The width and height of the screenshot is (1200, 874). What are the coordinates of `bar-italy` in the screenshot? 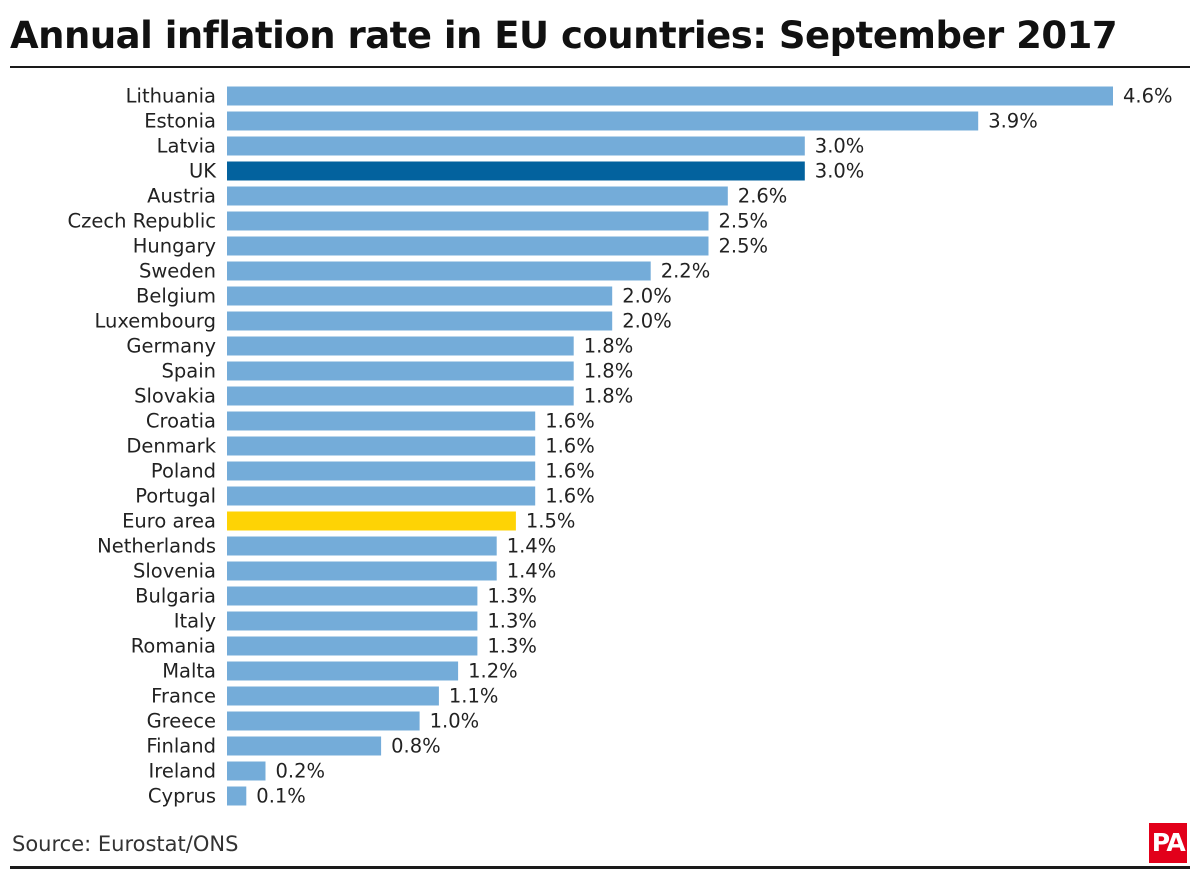 It's located at (352, 621).